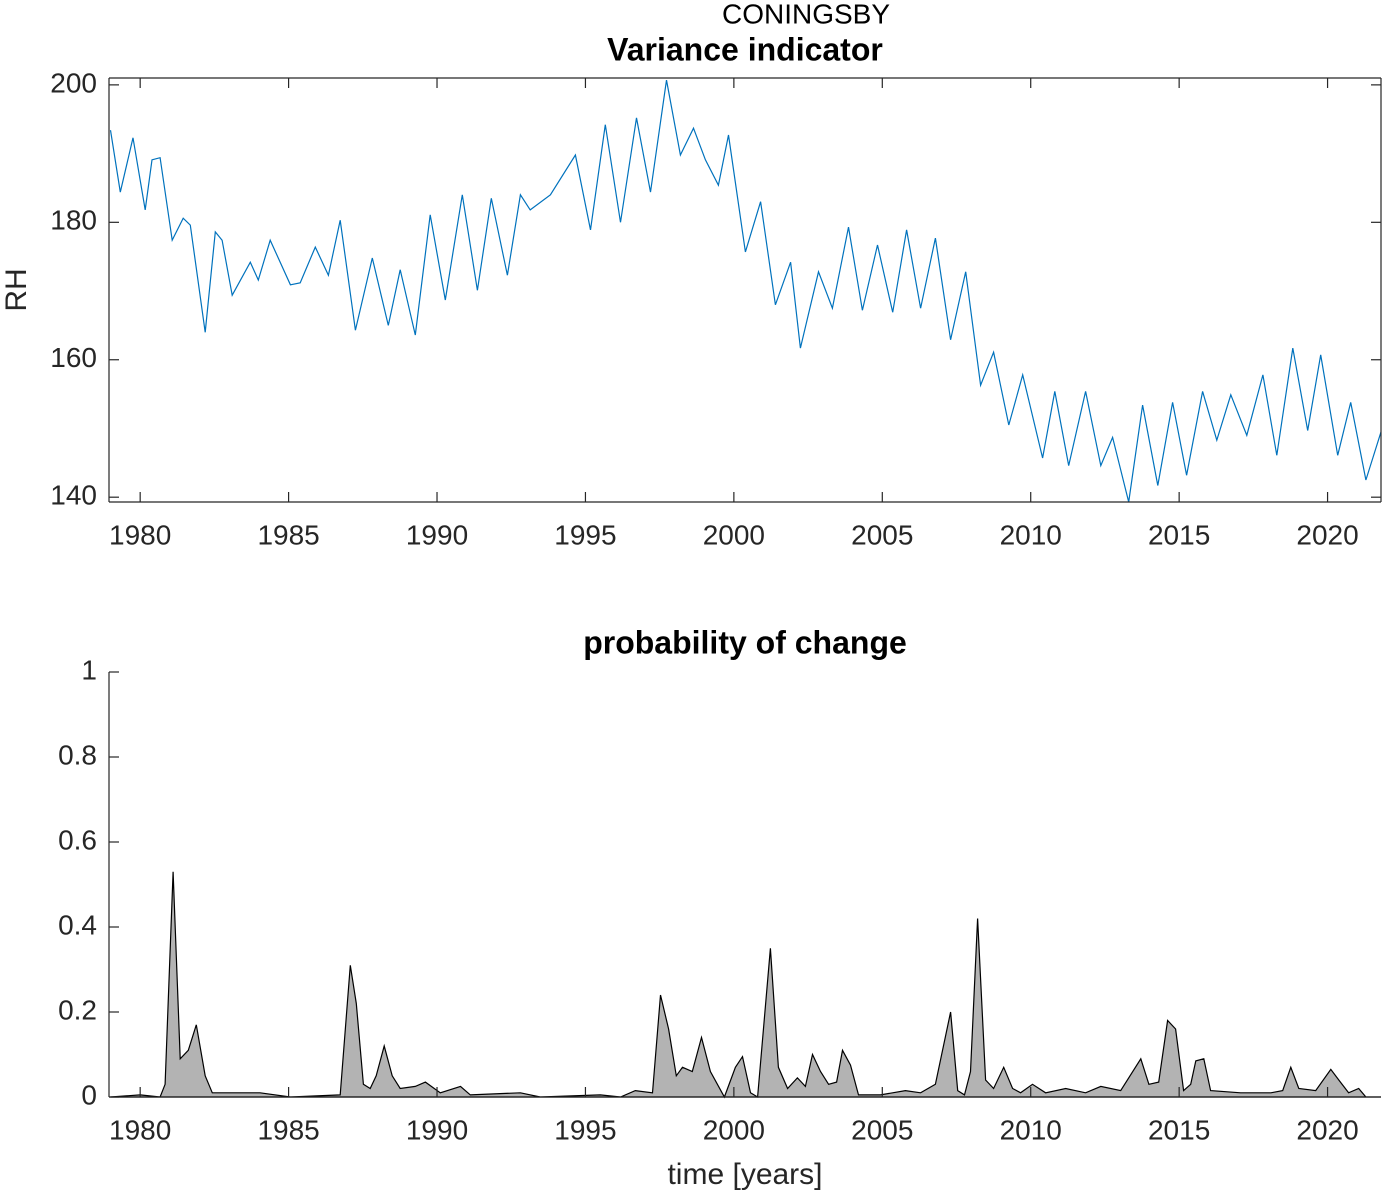  What do you see at coordinates (73, 357) in the screenshot?
I see `y-tick-label: 160` at bounding box center [73, 357].